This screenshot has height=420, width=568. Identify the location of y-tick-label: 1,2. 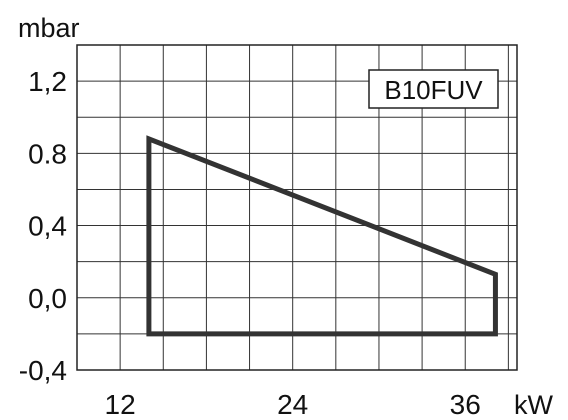
(47, 81).